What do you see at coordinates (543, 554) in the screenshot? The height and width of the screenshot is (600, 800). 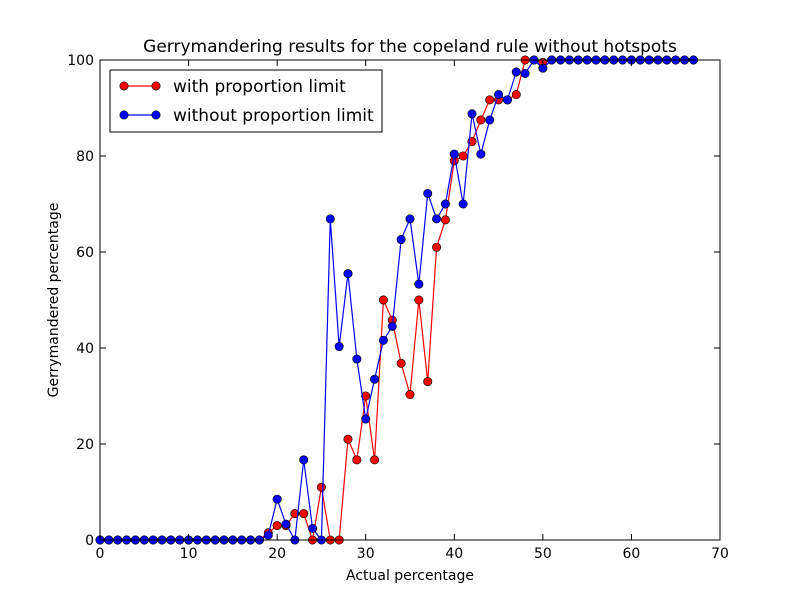 I see `x-tick-label: 50` at bounding box center [543, 554].